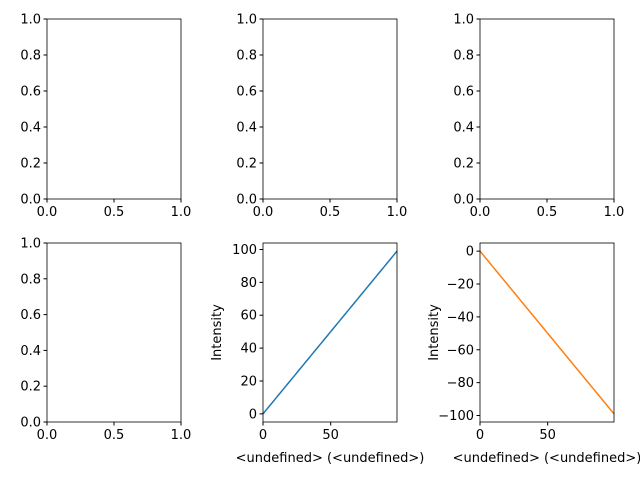 The image size is (640, 484). I want to click on y-tick-label: −60, so click(460, 350).